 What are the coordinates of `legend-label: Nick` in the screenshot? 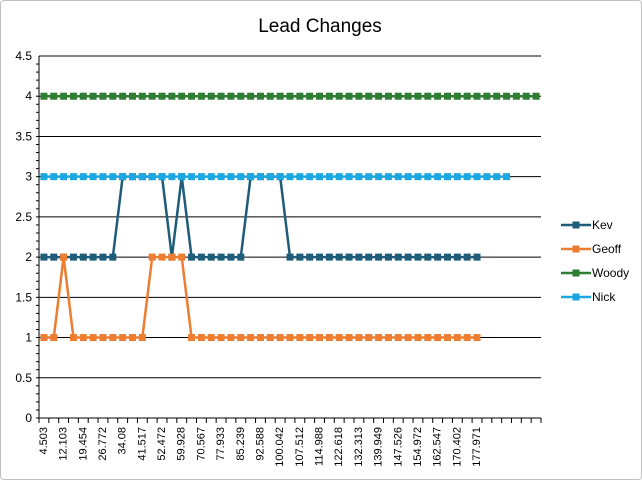 It's located at (604, 297).